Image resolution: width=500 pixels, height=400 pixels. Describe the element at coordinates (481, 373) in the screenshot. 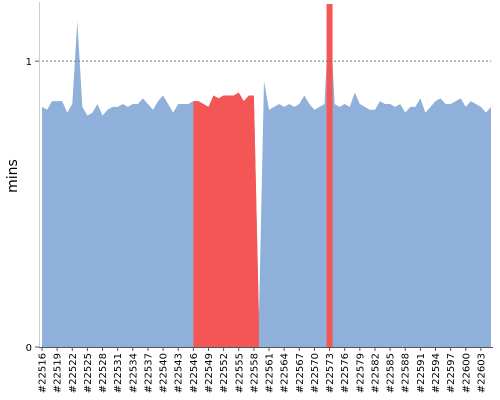

I see `x-tick-label: #22603` at that location.